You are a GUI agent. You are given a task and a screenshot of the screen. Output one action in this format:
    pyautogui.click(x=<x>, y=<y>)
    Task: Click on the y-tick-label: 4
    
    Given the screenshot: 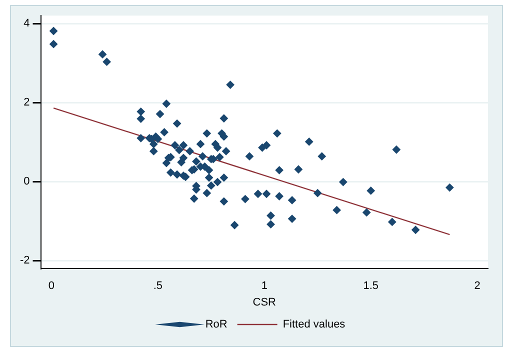 What is the action you would take?
    pyautogui.click(x=27, y=24)
    